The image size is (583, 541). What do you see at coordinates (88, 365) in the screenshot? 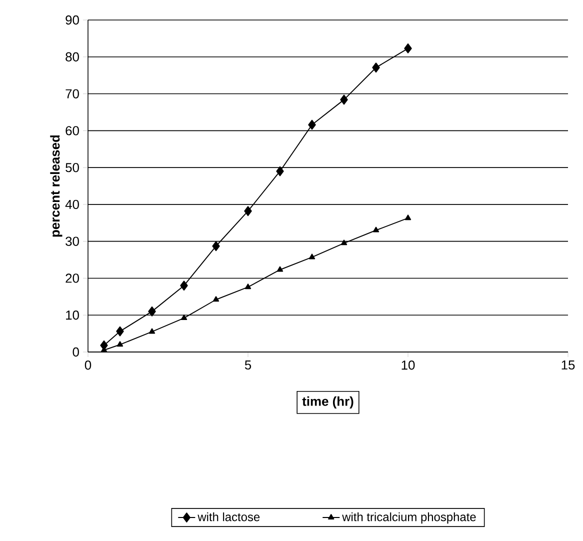
I see `x-tick-label: 0` at bounding box center [88, 365].